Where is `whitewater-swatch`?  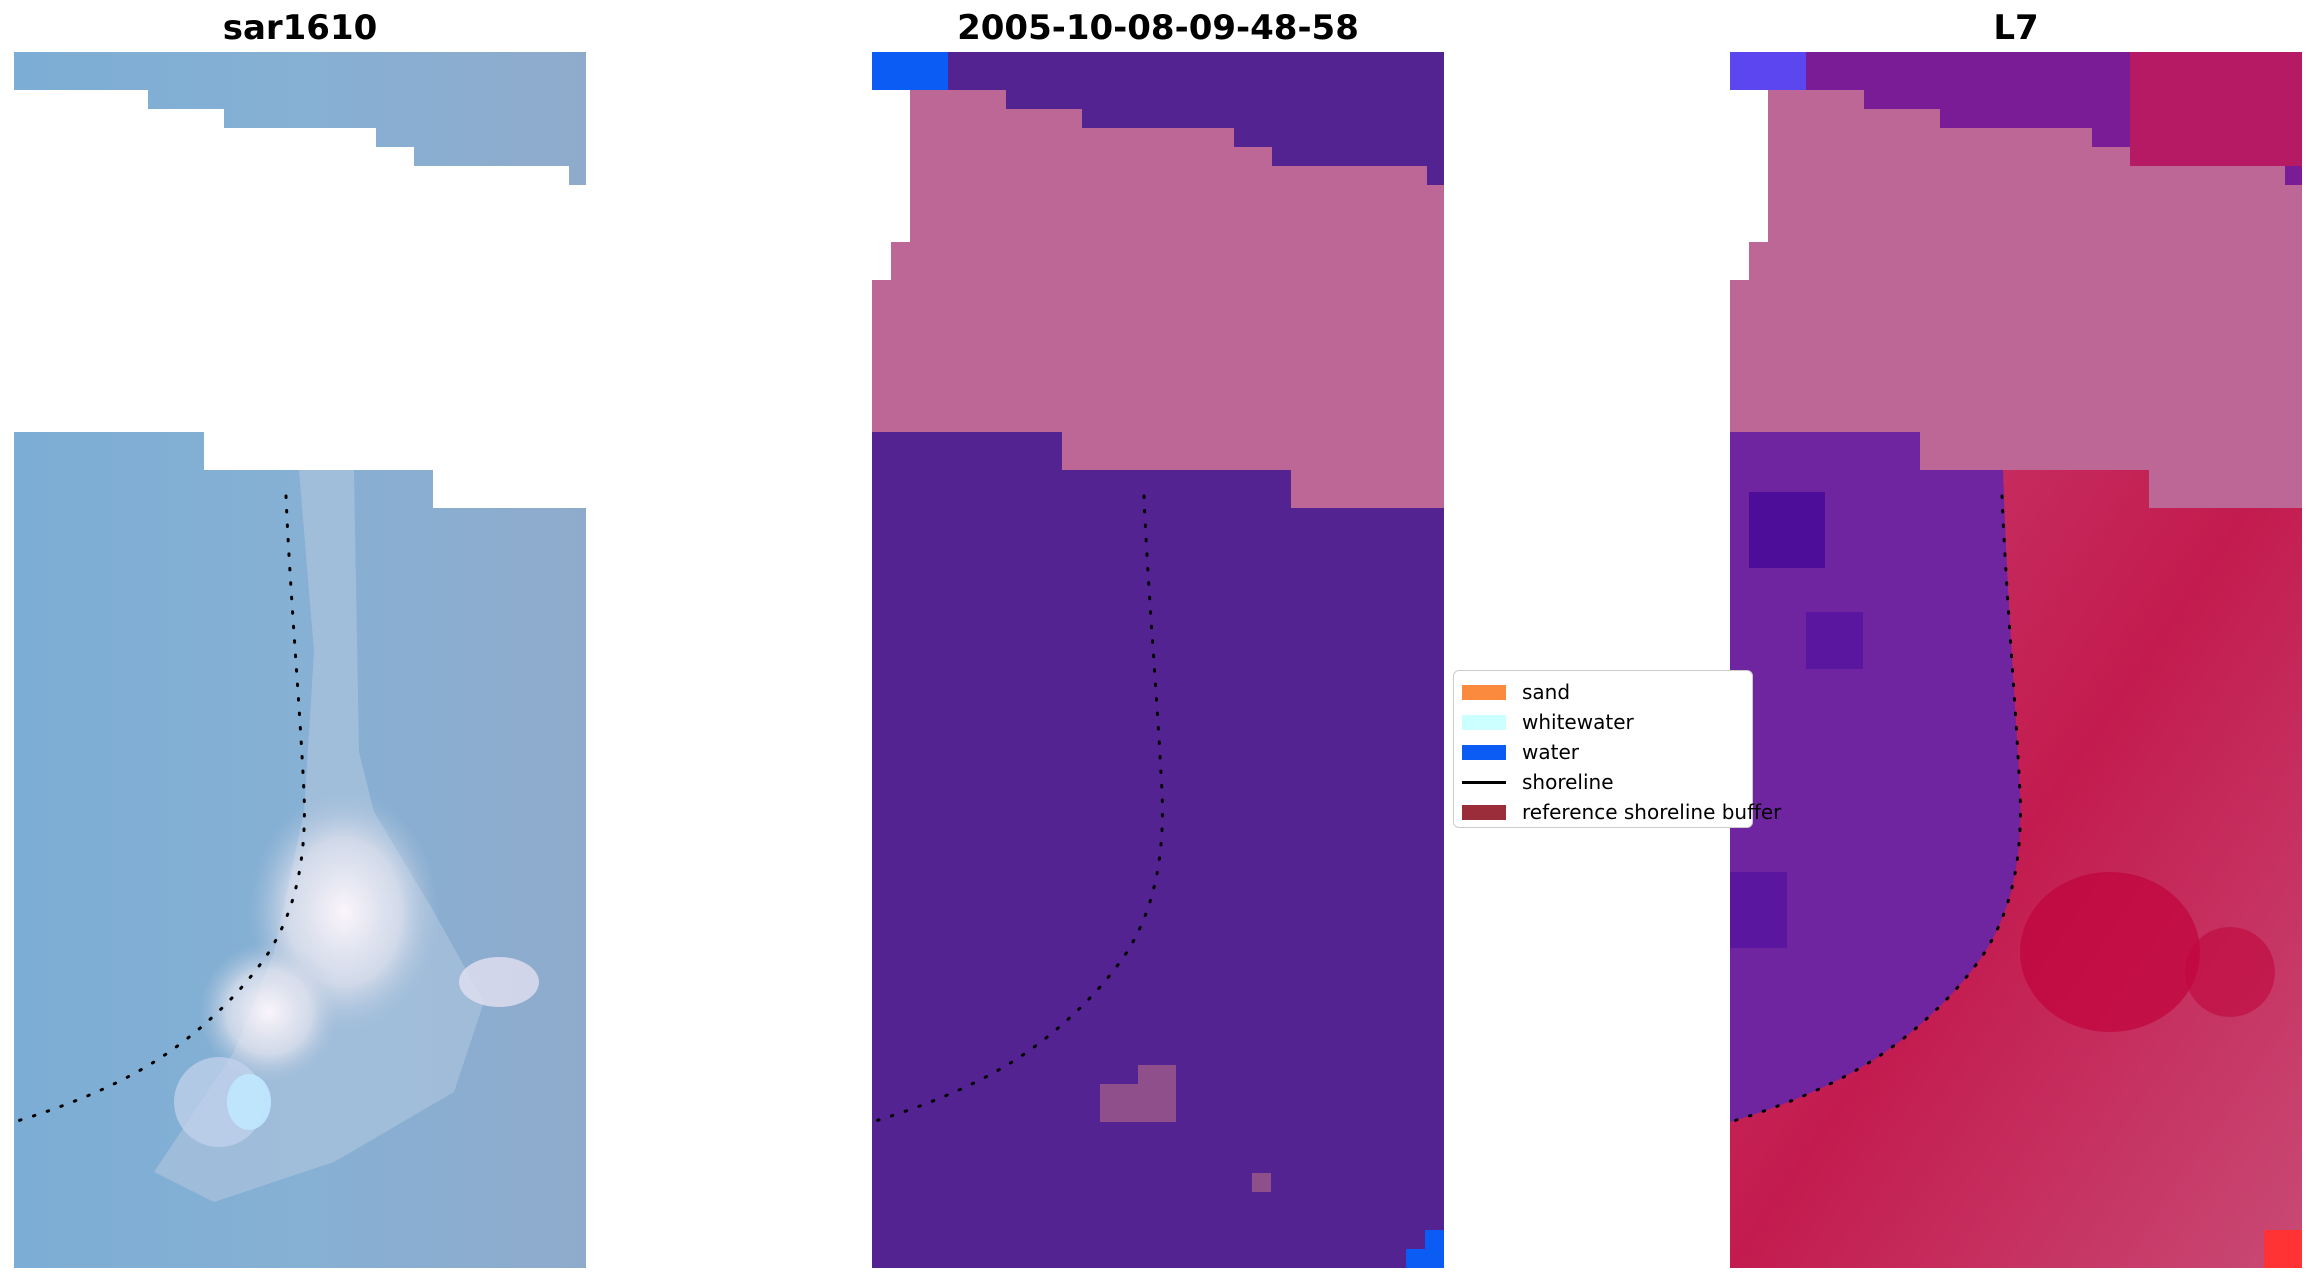 whitewater-swatch is located at coordinates (1484, 722).